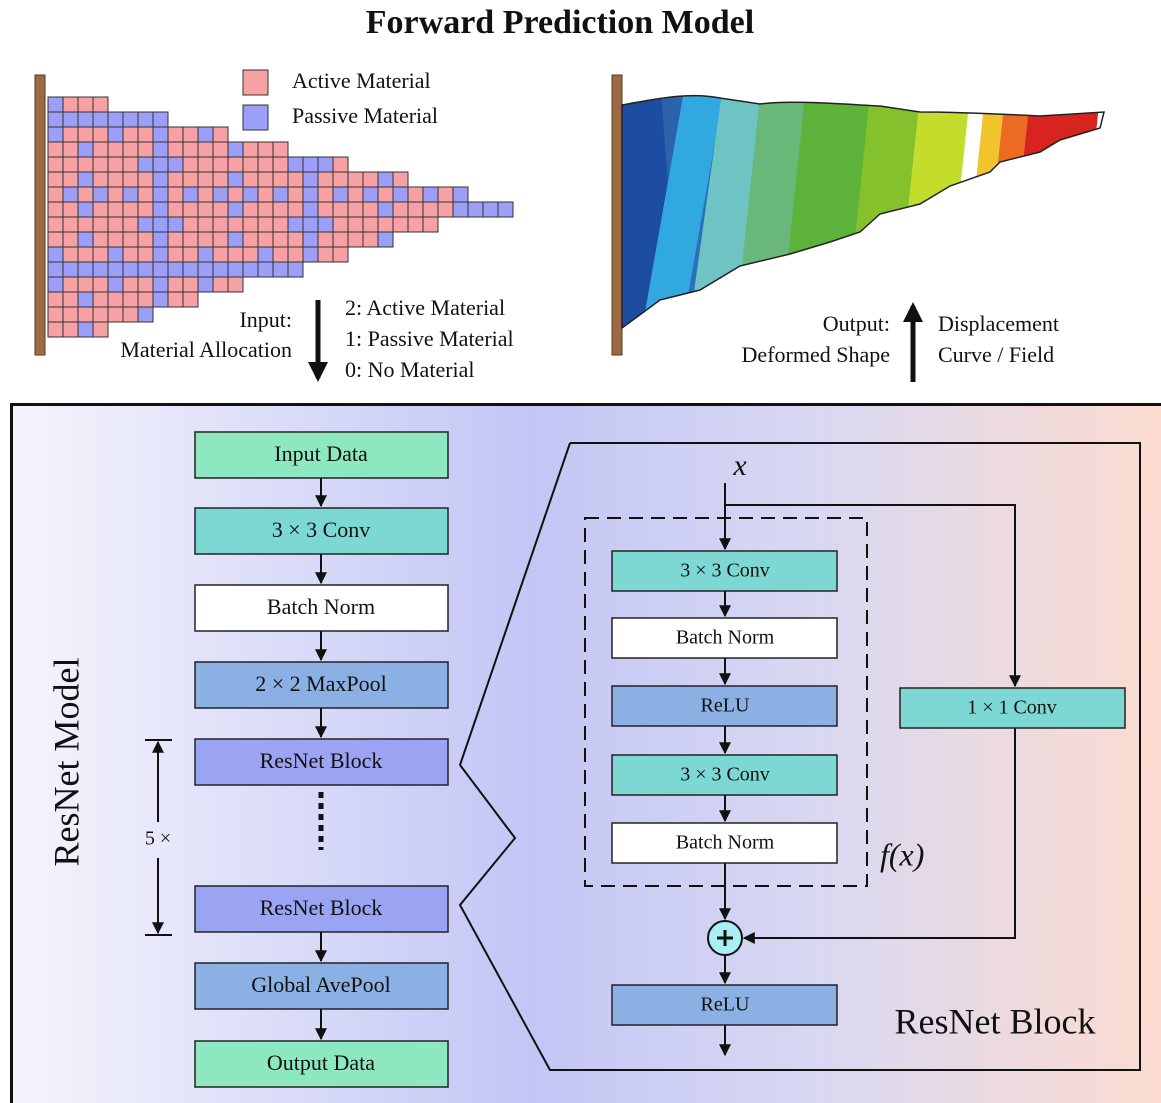 The height and width of the screenshot is (1103, 1161). Describe the element at coordinates (995, 1021) in the screenshot. I see `block-title: ResNet Block` at that location.